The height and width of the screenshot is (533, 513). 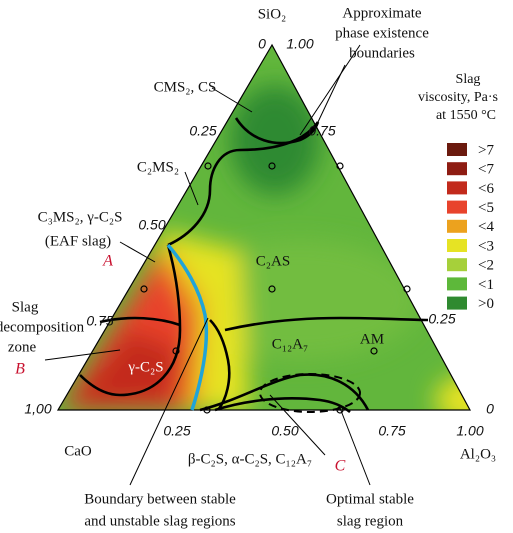 I want to click on legend-label: <1, so click(x=486, y=285).